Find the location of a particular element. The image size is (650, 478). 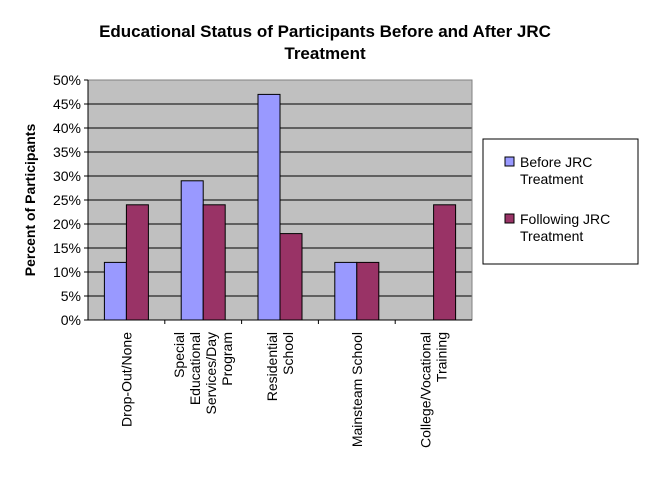

x-category-label: College/Vocational Training is located at coordinates (434, 390).